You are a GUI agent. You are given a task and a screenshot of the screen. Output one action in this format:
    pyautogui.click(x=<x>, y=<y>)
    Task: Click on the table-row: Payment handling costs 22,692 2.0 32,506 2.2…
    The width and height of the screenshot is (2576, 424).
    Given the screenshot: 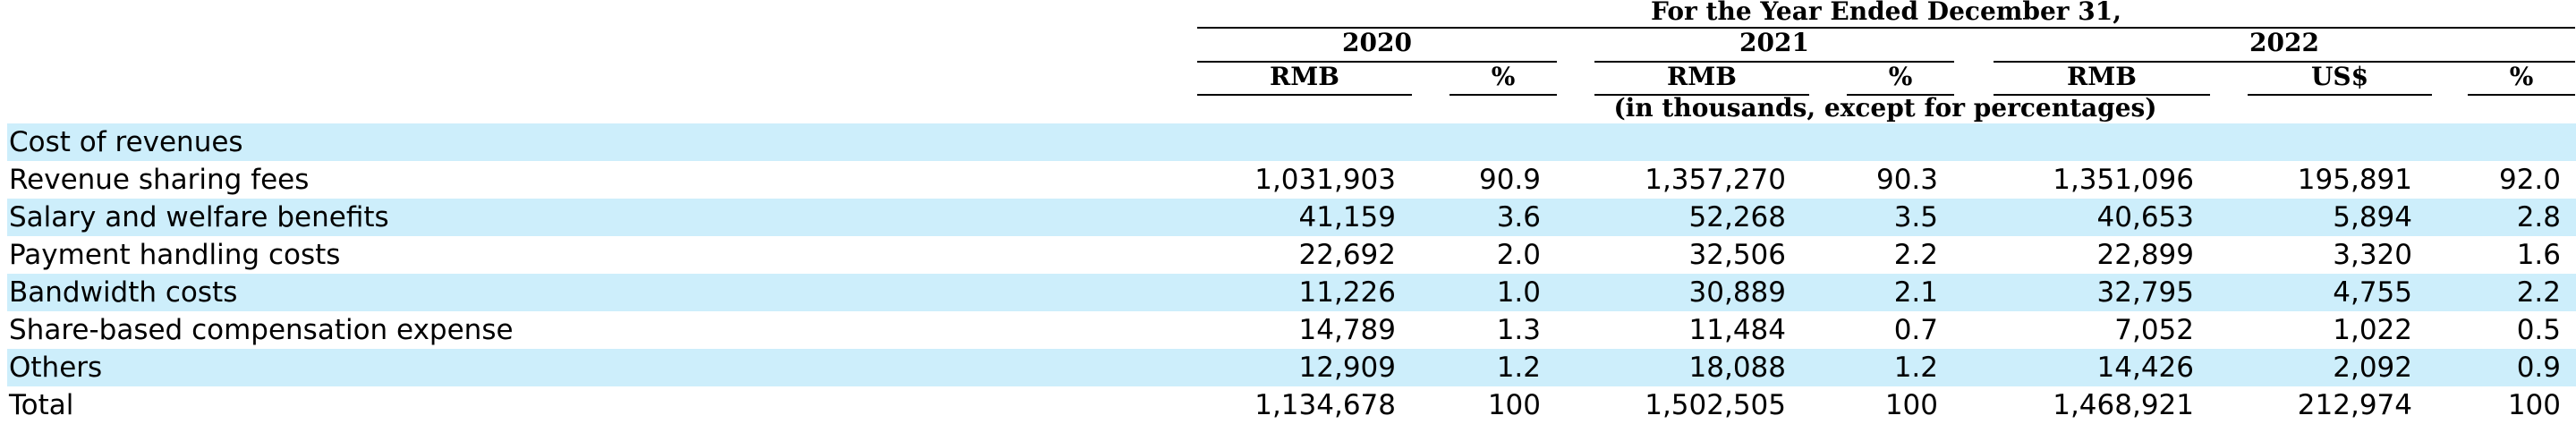 What is the action you would take?
    pyautogui.click(x=1291, y=255)
    